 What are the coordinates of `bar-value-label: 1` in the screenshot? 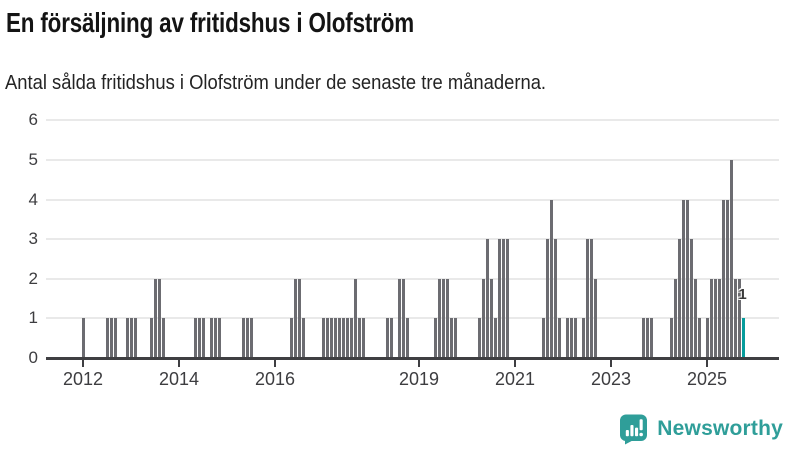 It's located at (742, 294).